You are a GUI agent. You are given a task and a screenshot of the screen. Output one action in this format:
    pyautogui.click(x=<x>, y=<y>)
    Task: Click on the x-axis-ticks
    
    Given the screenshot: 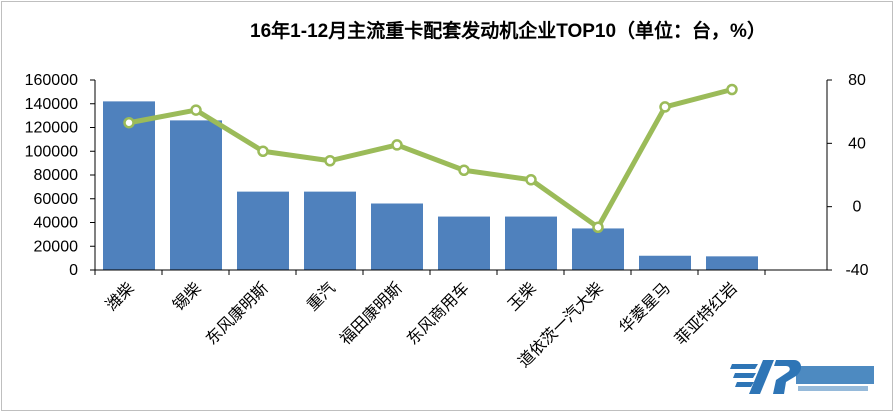 What is the action you would take?
    pyautogui.click(x=430, y=272)
    